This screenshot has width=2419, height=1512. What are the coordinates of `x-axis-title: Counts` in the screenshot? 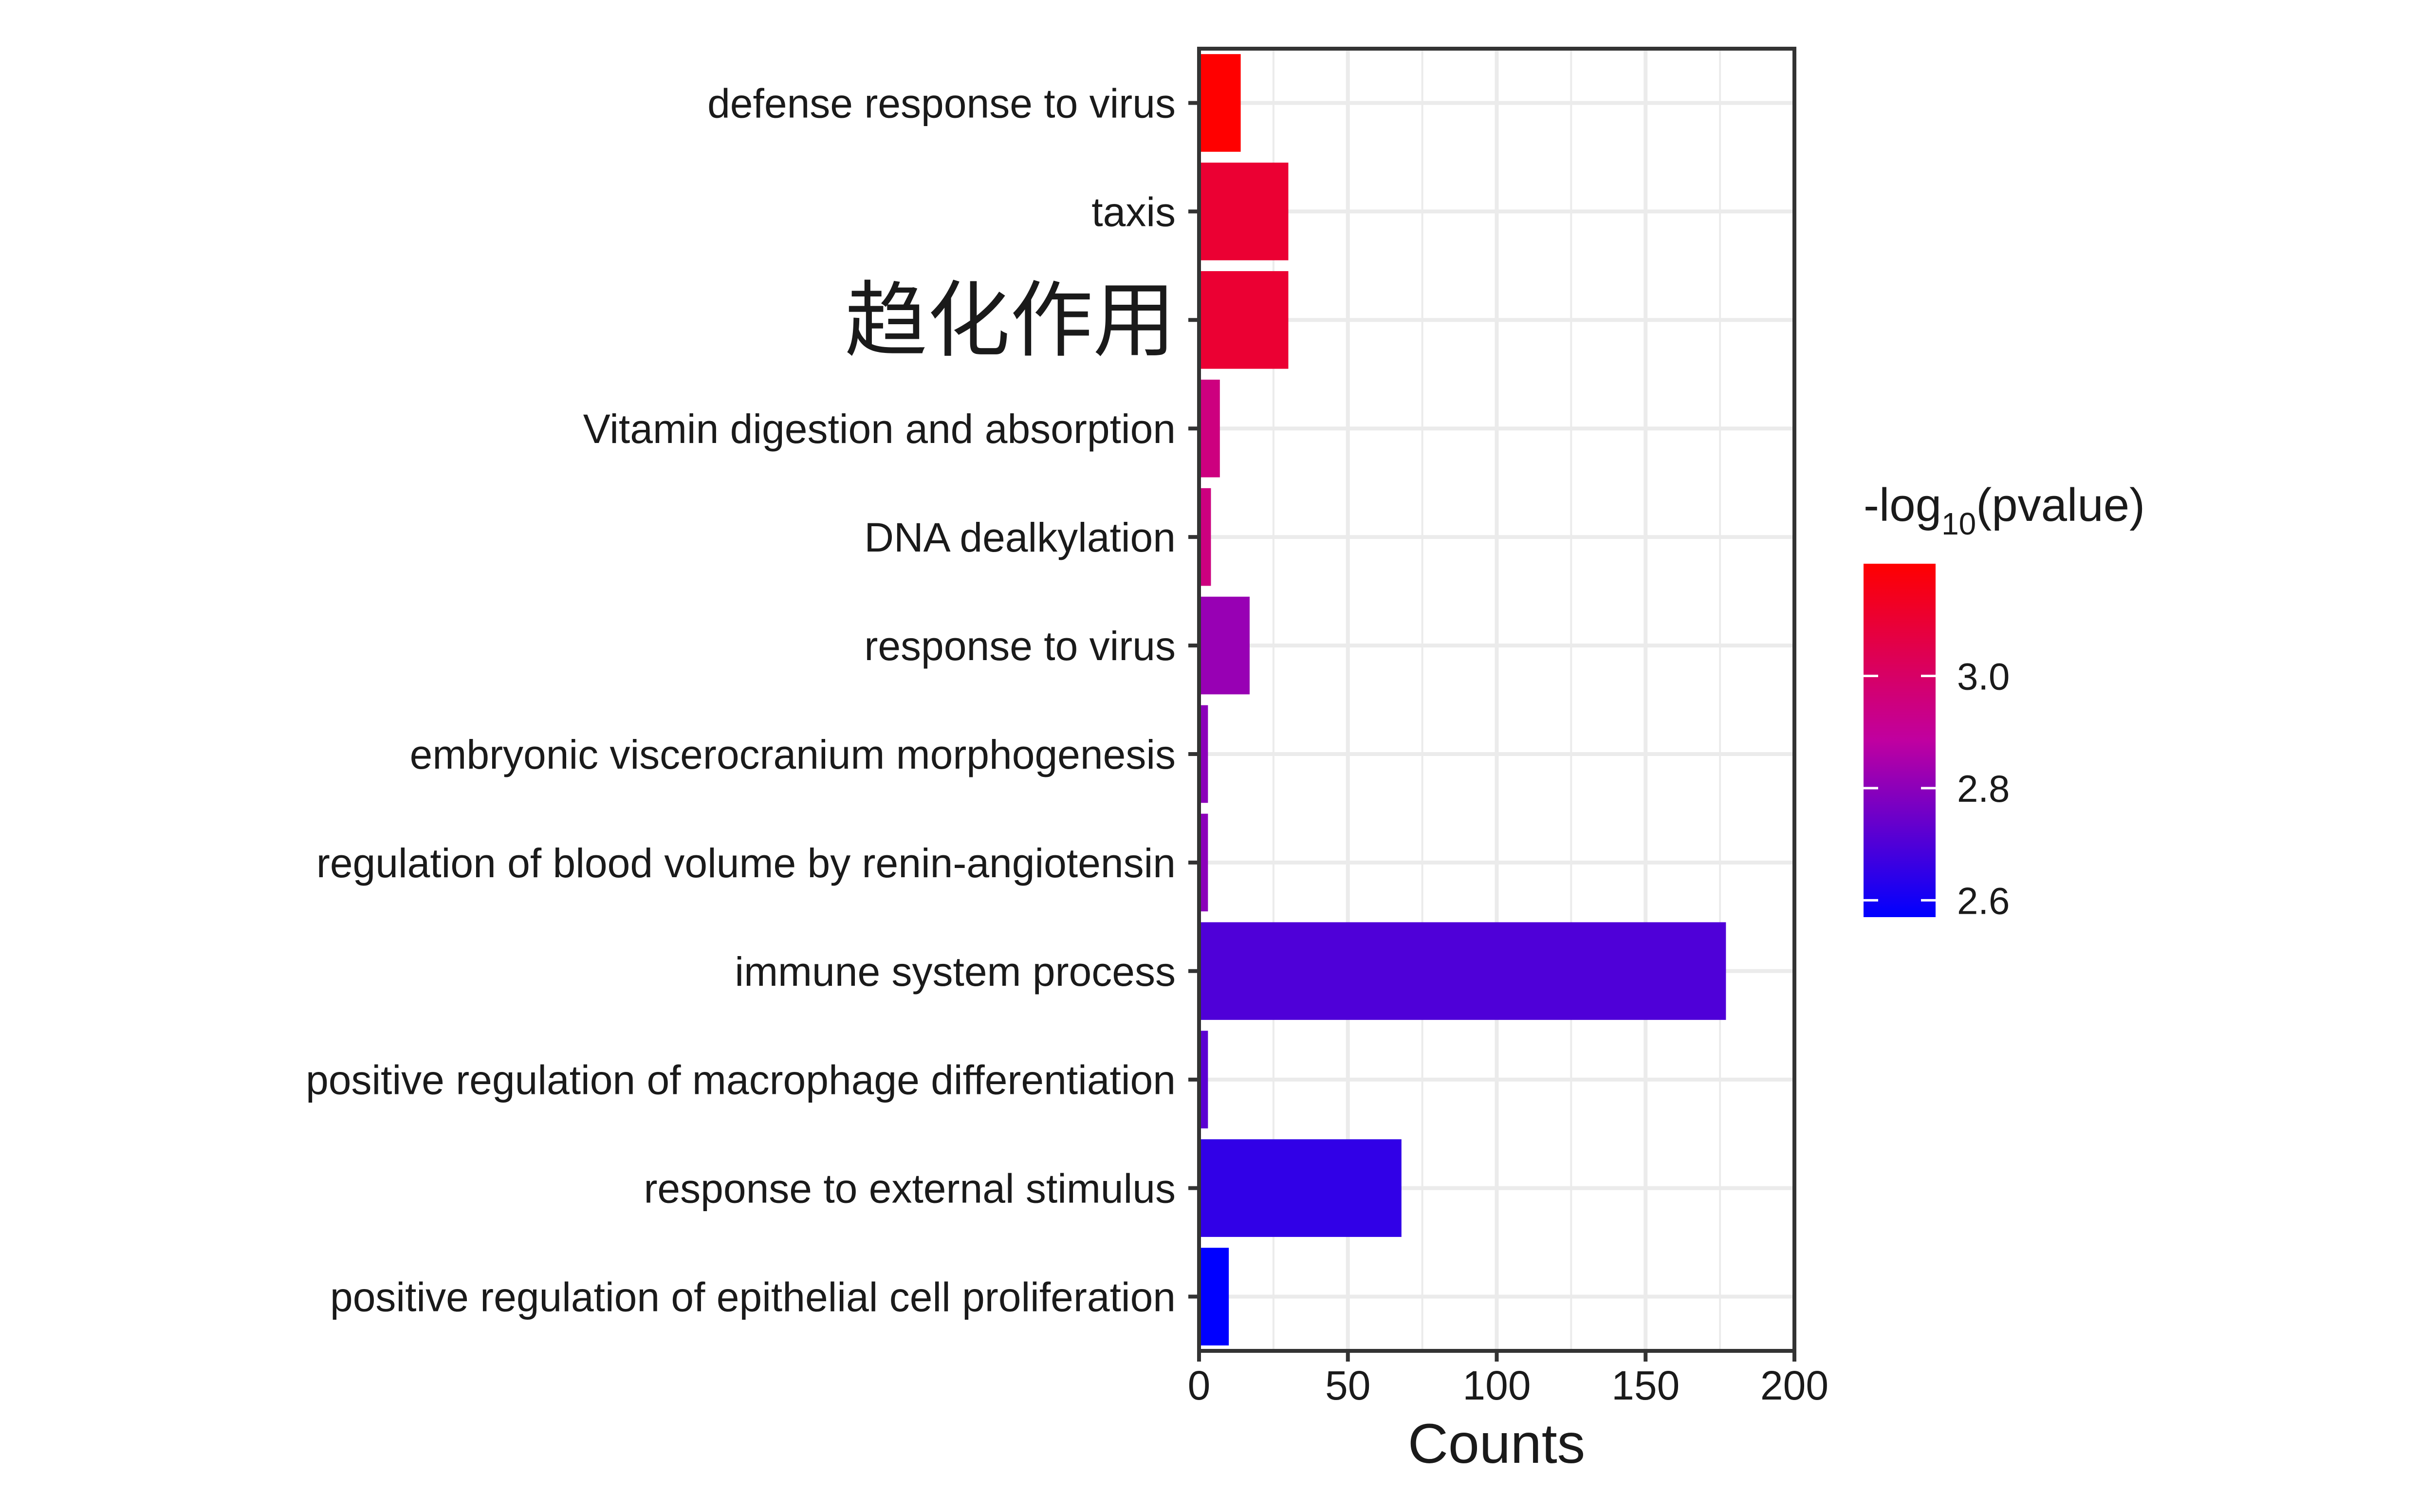 It's located at (1496, 1444).